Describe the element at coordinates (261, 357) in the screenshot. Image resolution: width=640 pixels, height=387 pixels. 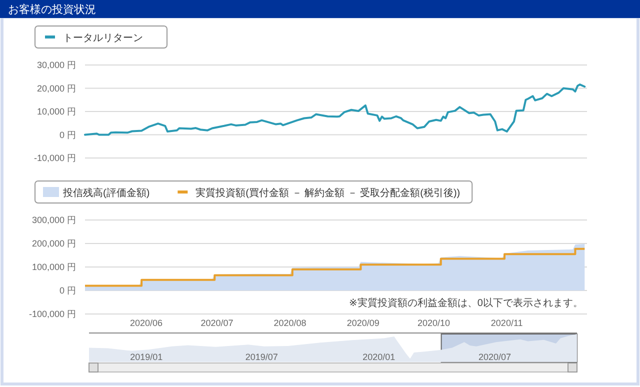
I see `x-tick-label: 2019/07` at that location.